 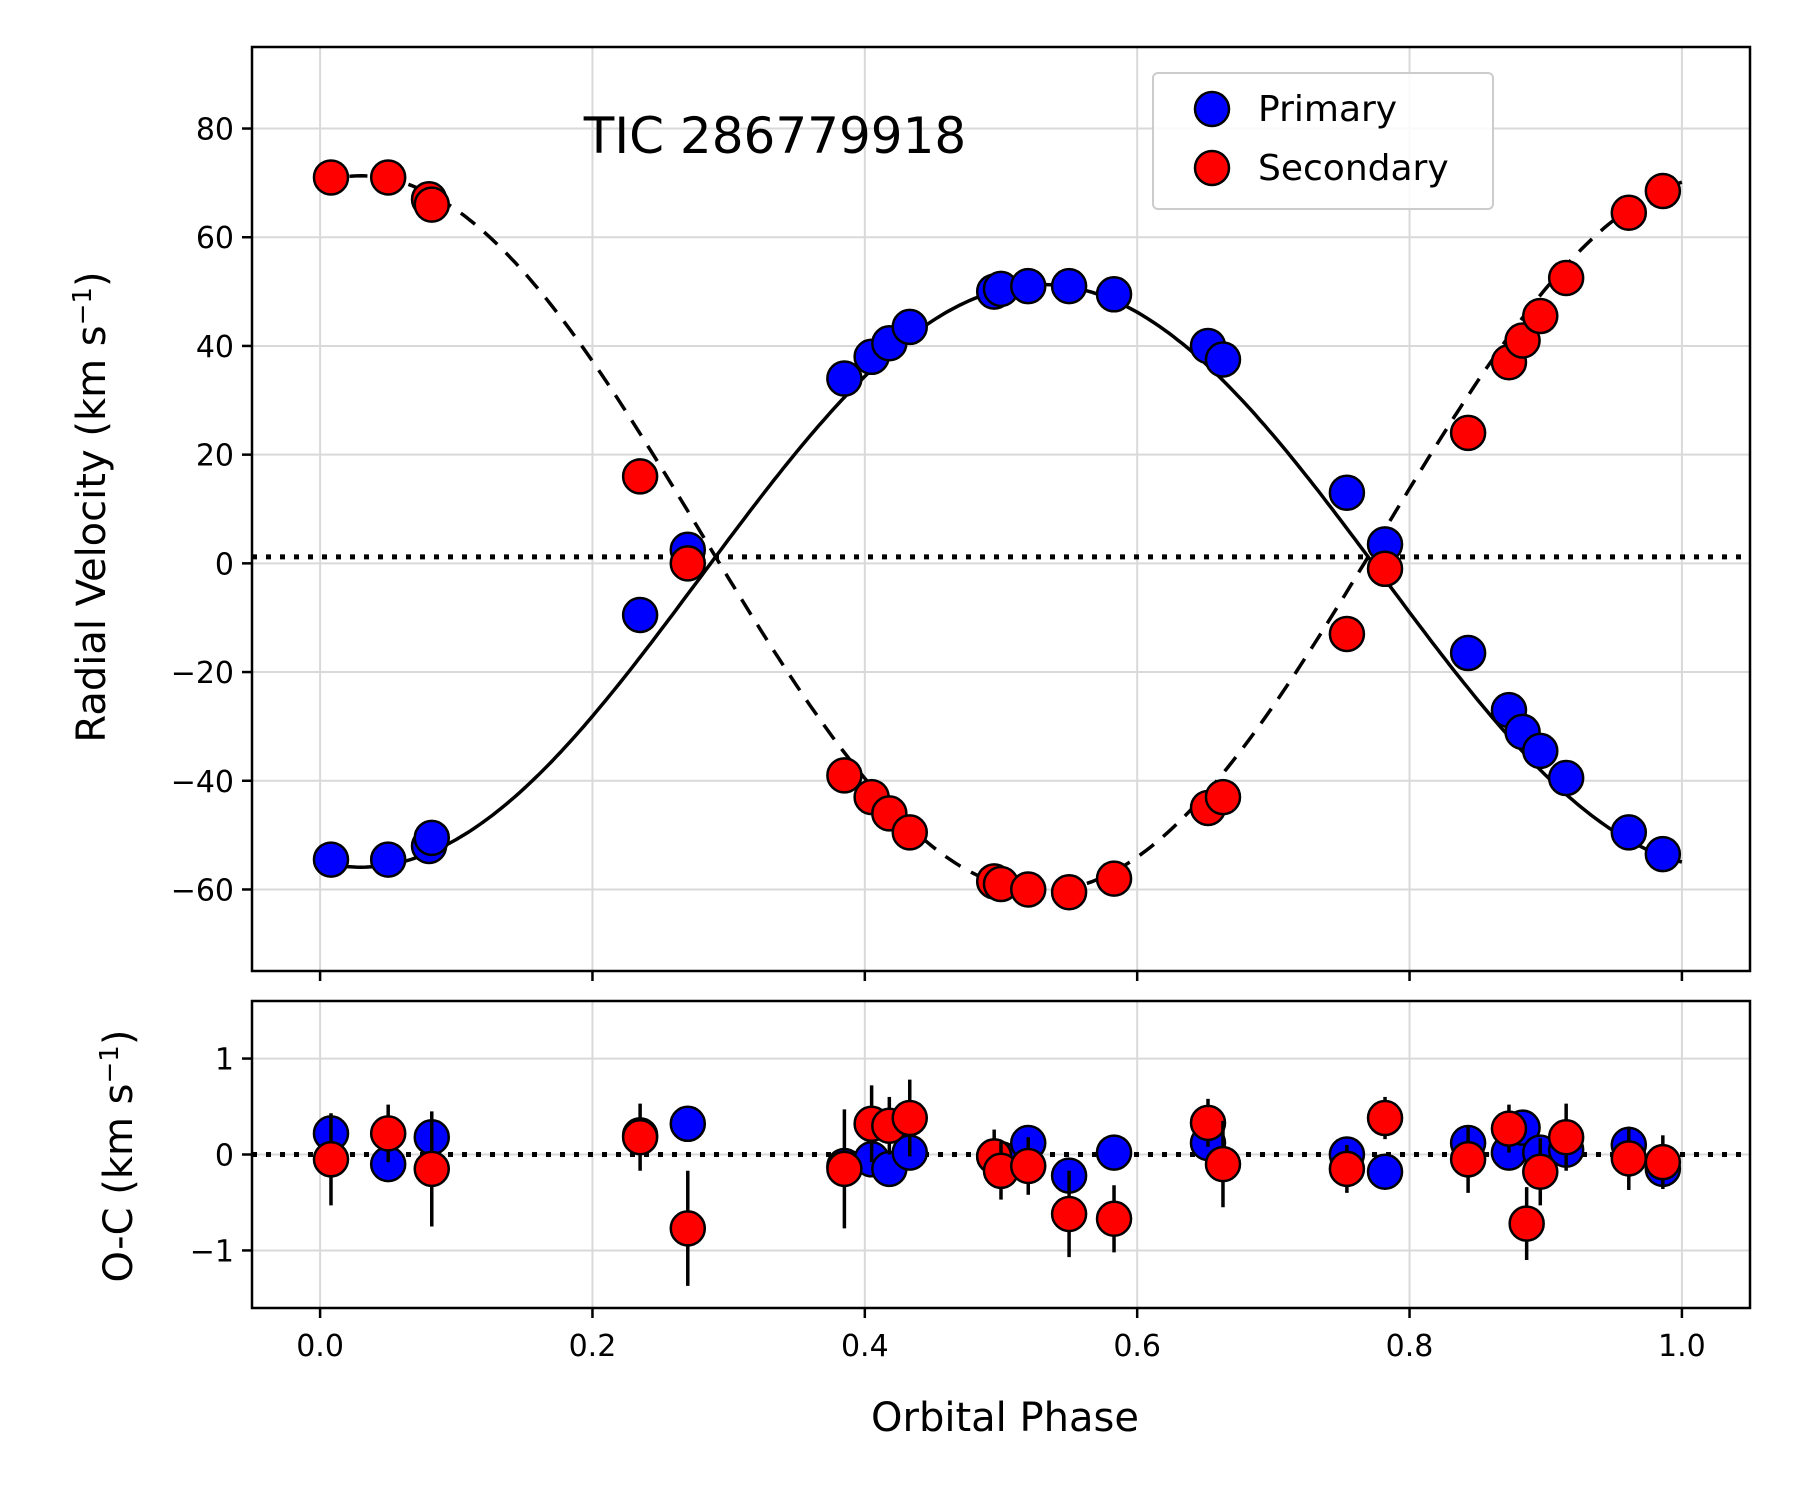 I want to click on bottom-y-tick-label: −1, so click(x=212, y=1251).